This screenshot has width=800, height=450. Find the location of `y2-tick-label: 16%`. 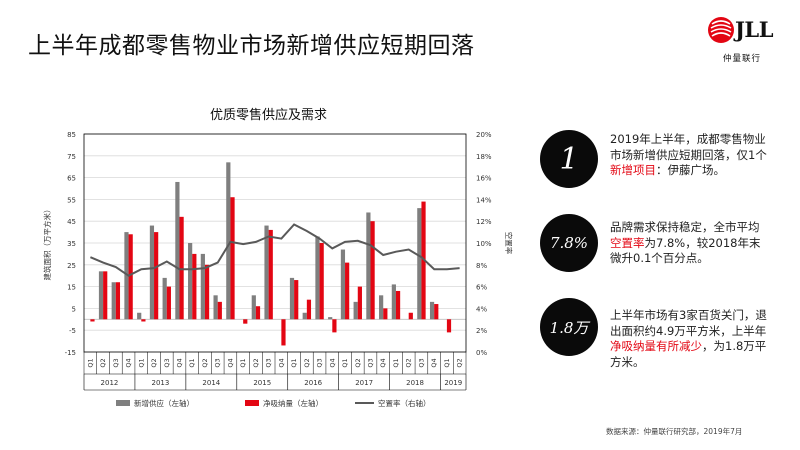

y2-tick-label: 16% is located at coordinates (484, 179).